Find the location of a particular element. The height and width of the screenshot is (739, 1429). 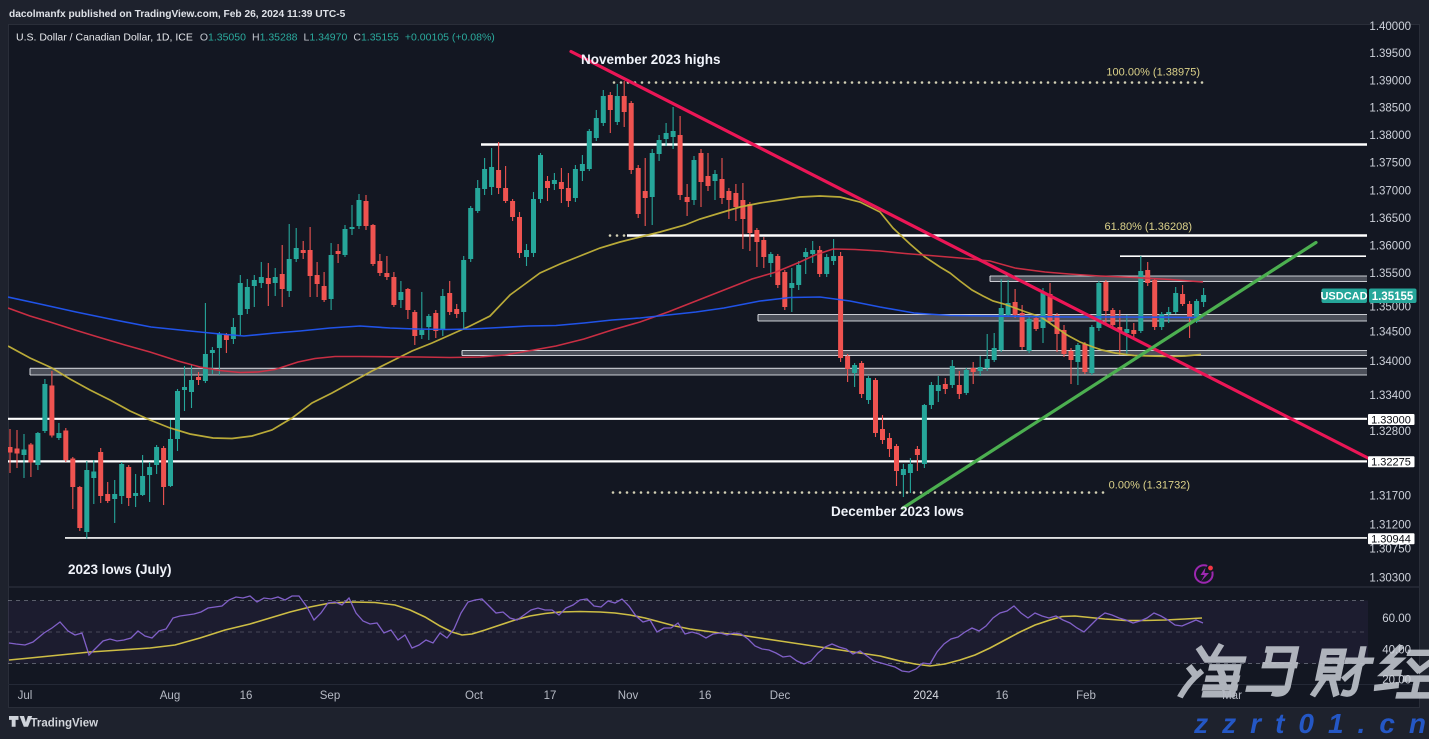

svg-text: 0.00% (1.31732) is located at coordinates (1149, 486).